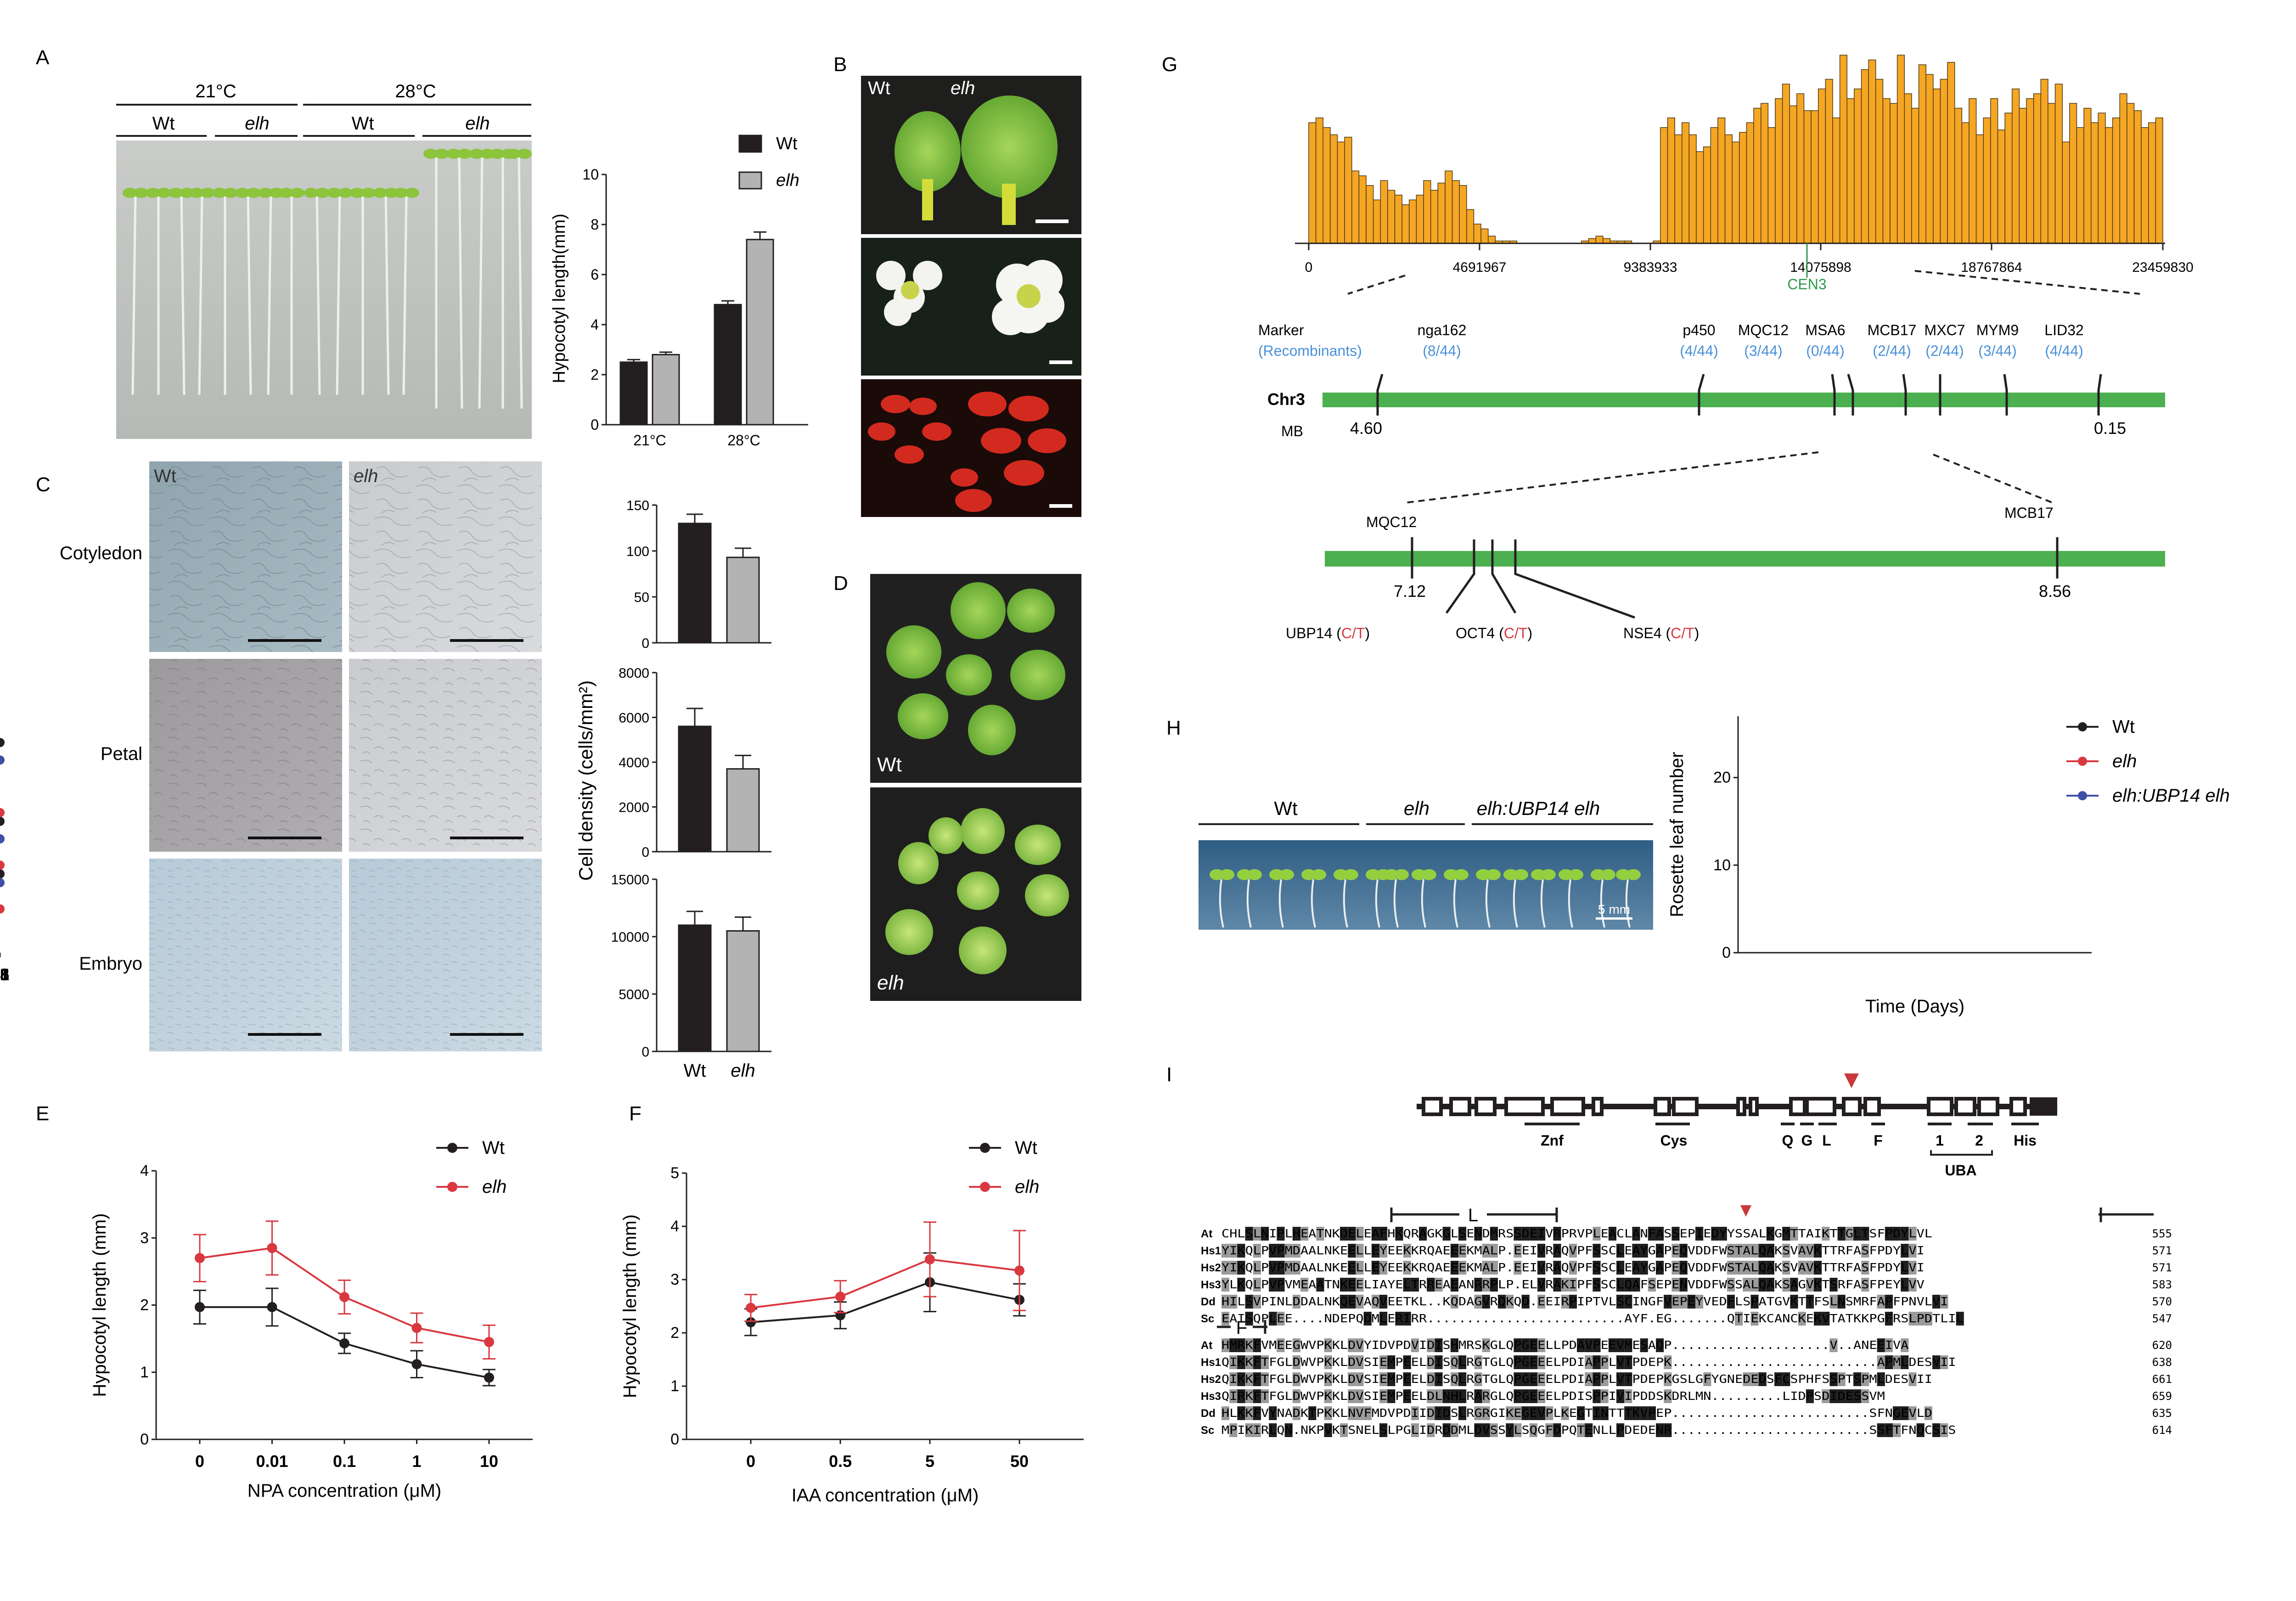 The width and height of the screenshot is (2296, 1601). What do you see at coordinates (2162, 1251) in the screenshot?
I see `align-end-Hs1: 571` at bounding box center [2162, 1251].